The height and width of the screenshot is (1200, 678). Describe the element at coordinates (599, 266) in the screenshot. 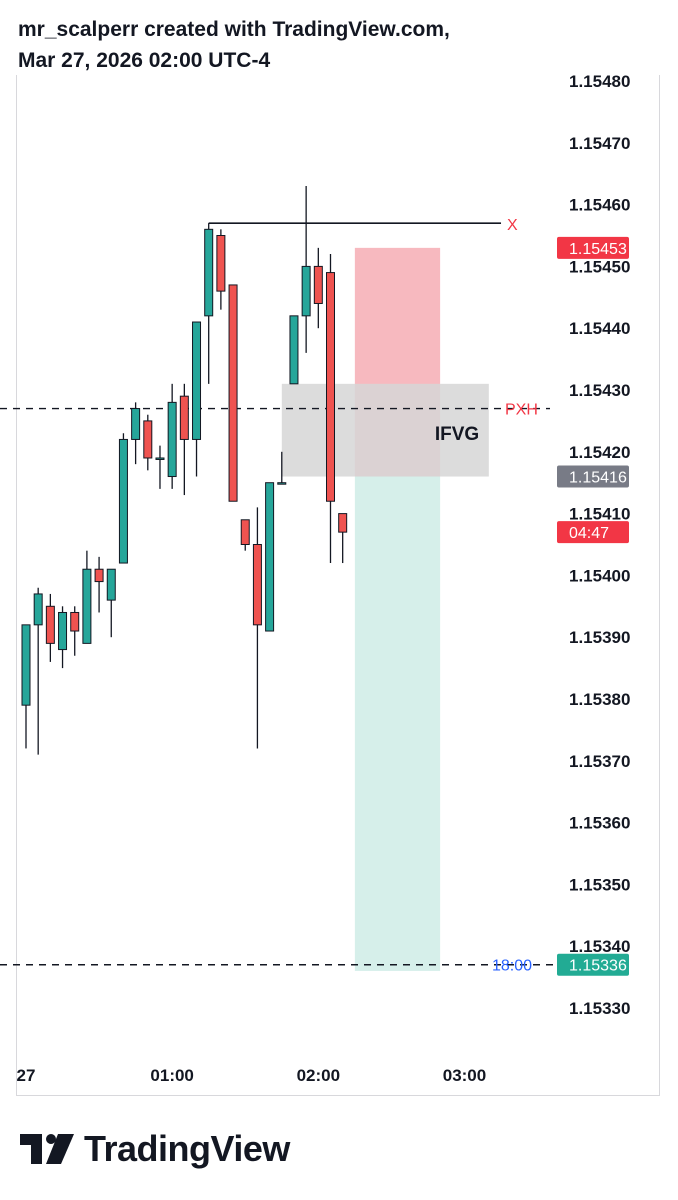

I see `y-axis-tick: 1.15450` at that location.